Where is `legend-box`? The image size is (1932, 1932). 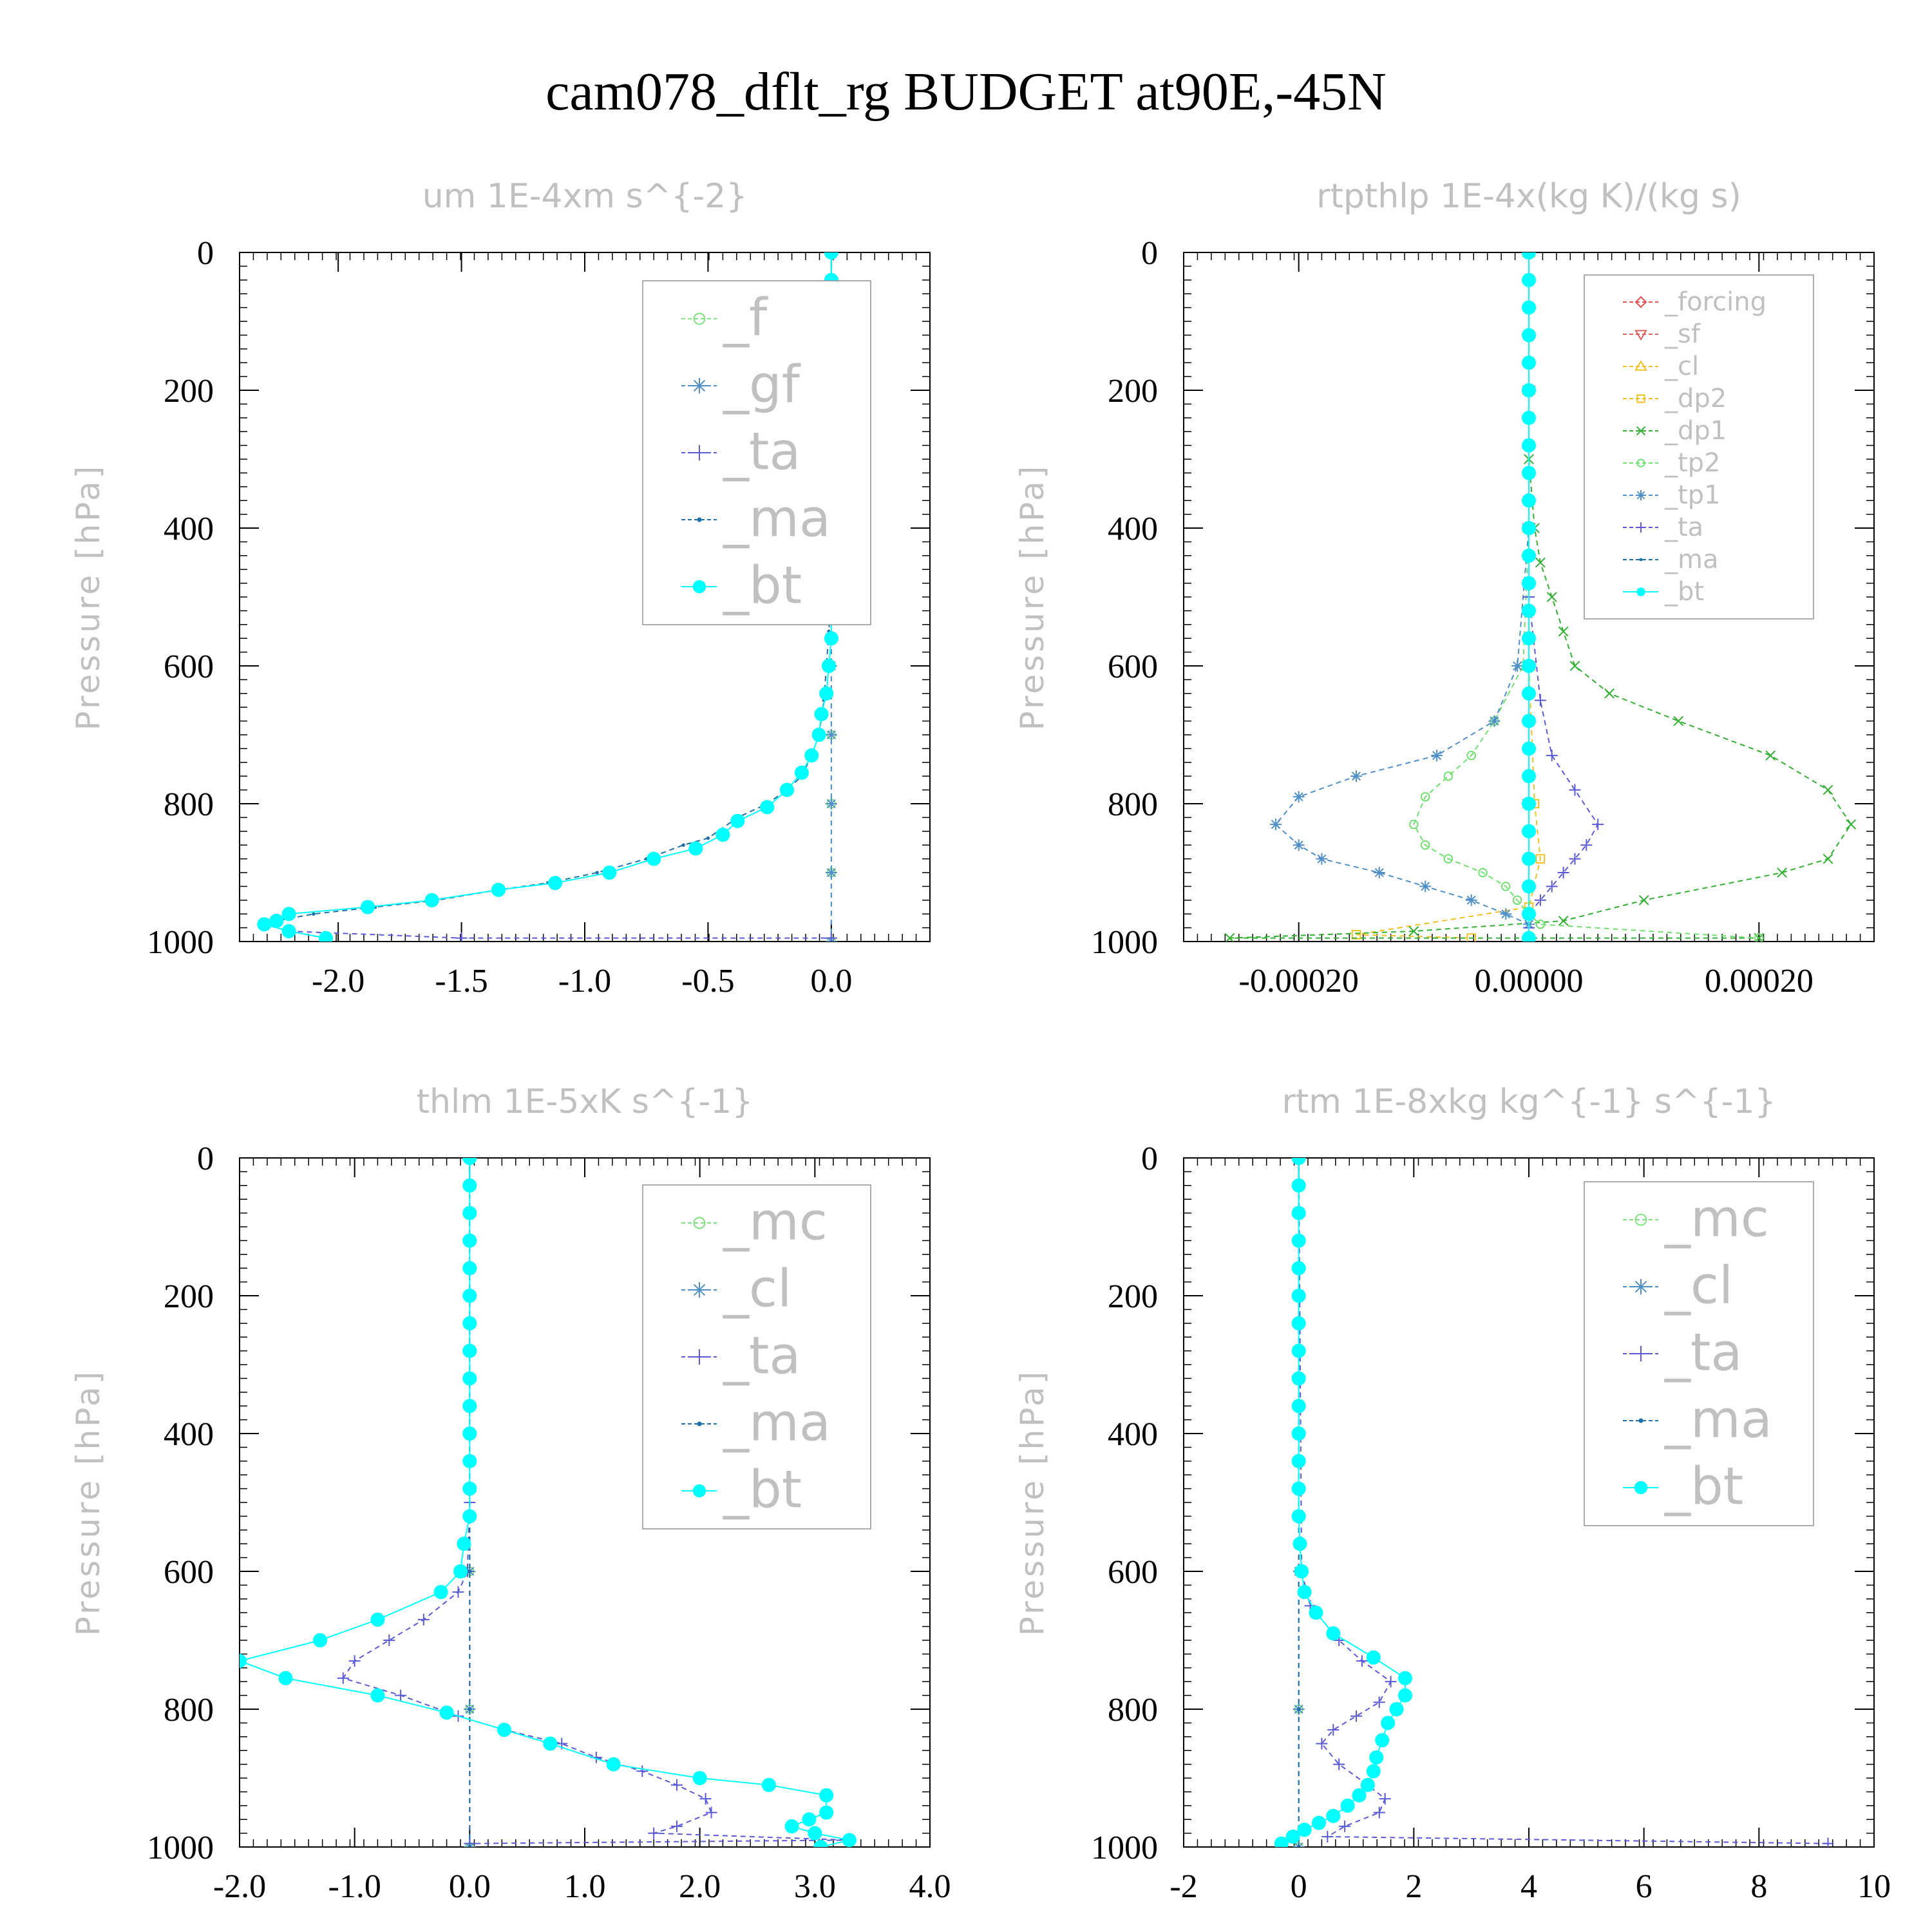 legend-box is located at coordinates (1699, 1353).